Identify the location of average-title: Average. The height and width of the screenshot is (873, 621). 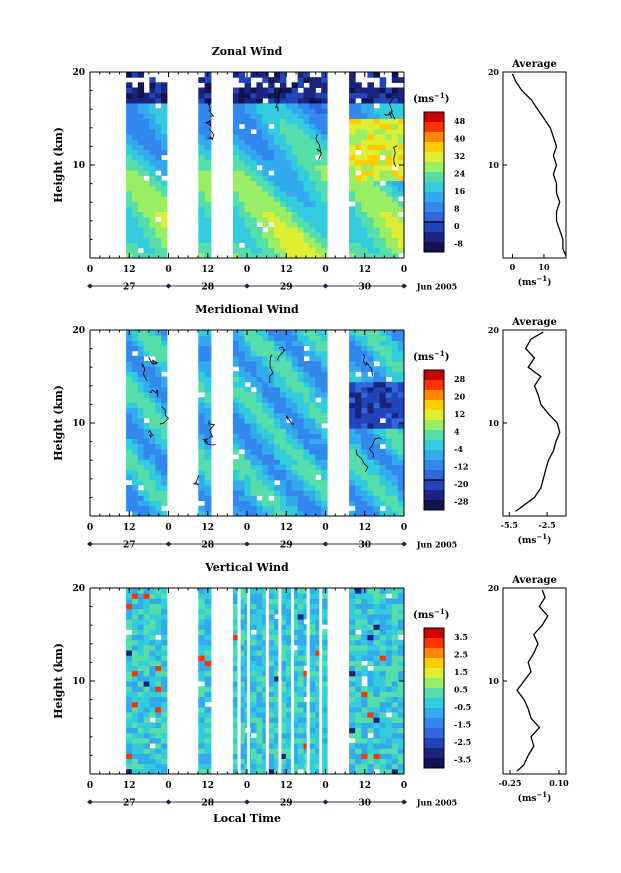
(534, 580).